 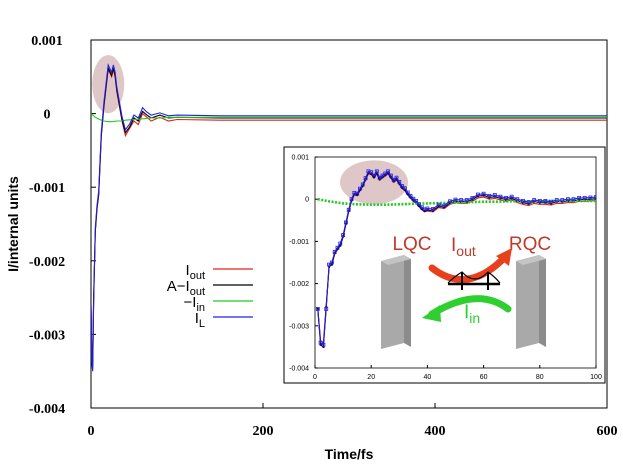 What do you see at coordinates (299, 242) in the screenshot?
I see `inset-ytick-label: -0.001` at bounding box center [299, 242].